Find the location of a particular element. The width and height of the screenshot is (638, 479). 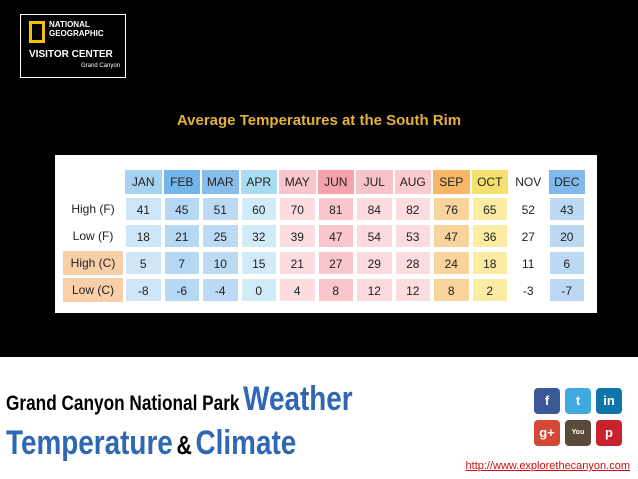

row-label: High (C) is located at coordinates (93, 263).